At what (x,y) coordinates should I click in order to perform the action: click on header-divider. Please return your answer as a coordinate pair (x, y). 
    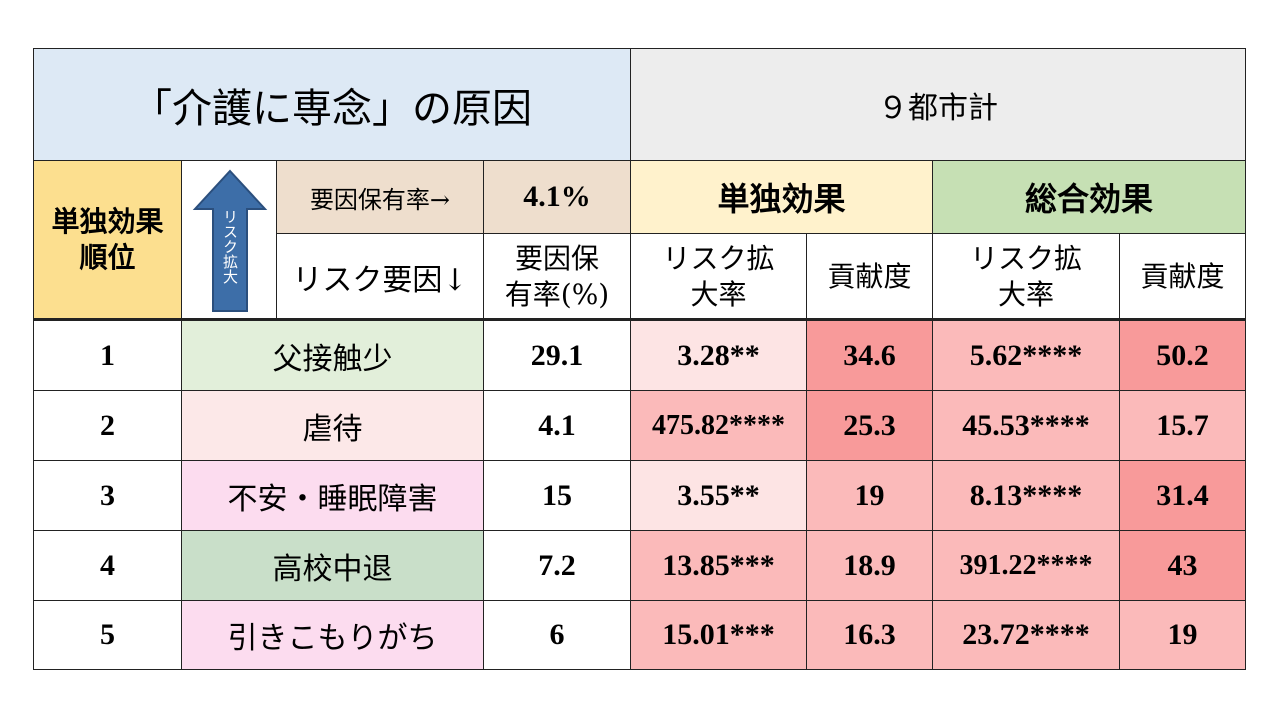
    Looking at the image, I should click on (639, 319).